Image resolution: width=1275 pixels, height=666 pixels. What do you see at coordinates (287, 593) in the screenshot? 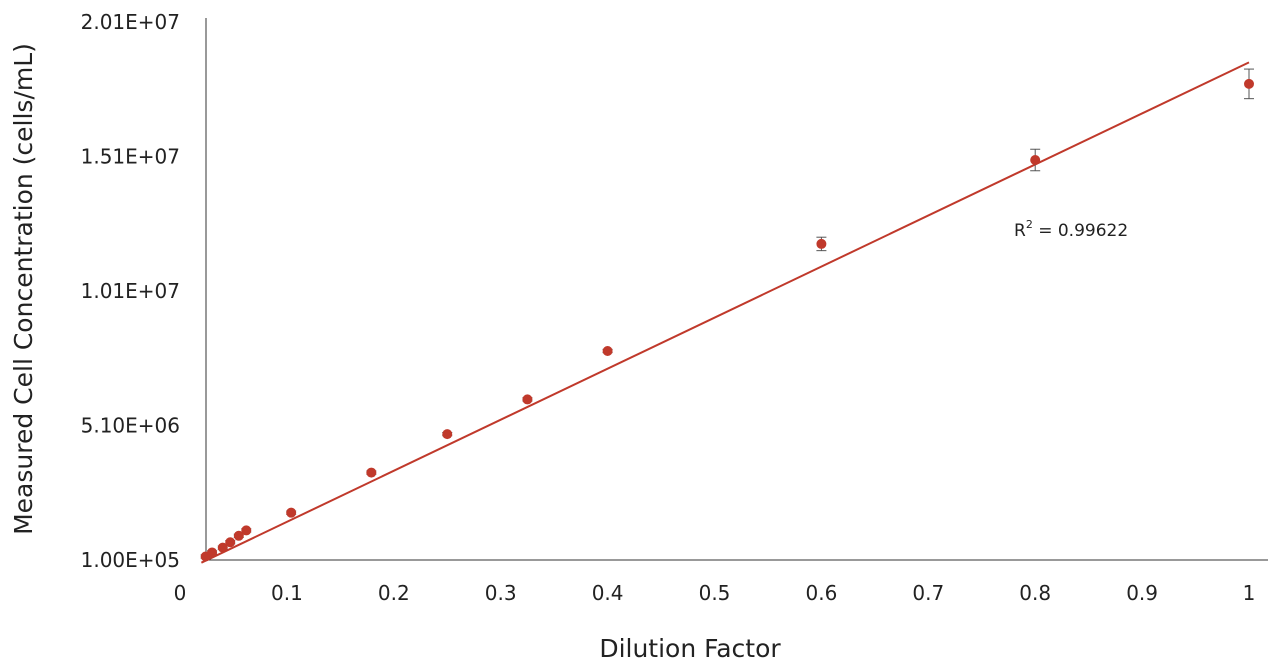
I see `x-tick-label: 0.1` at bounding box center [287, 593].